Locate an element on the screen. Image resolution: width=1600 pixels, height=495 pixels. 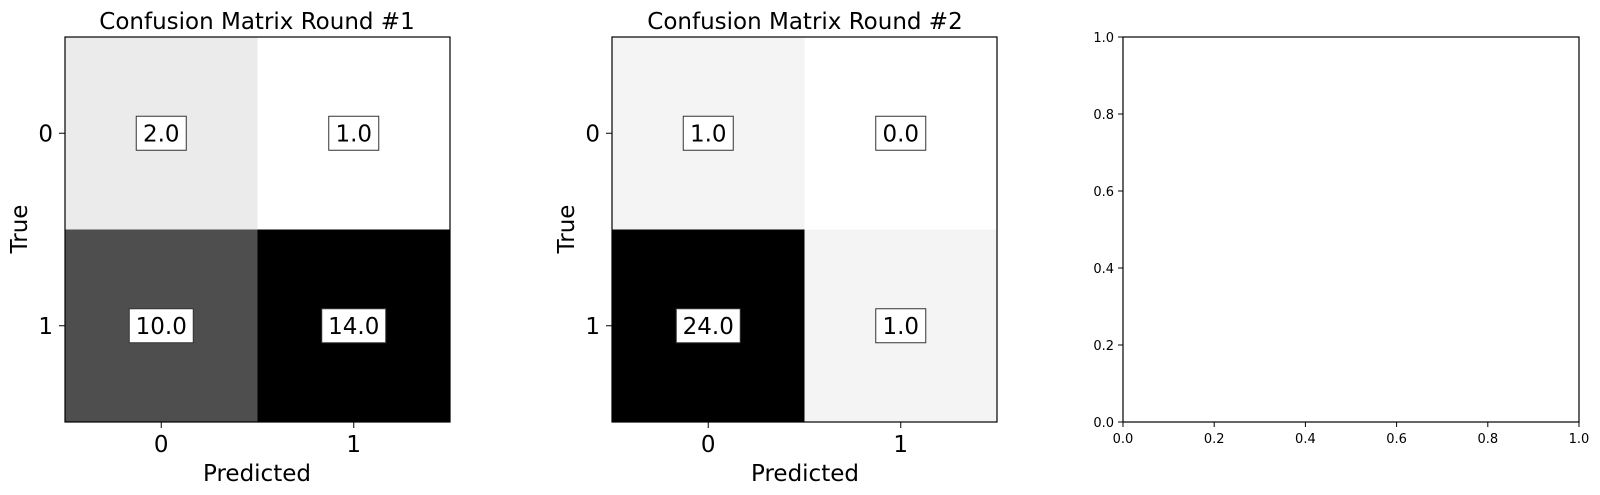
panel-1-cell-label-r0-c0: 2.0 is located at coordinates (161, 134).